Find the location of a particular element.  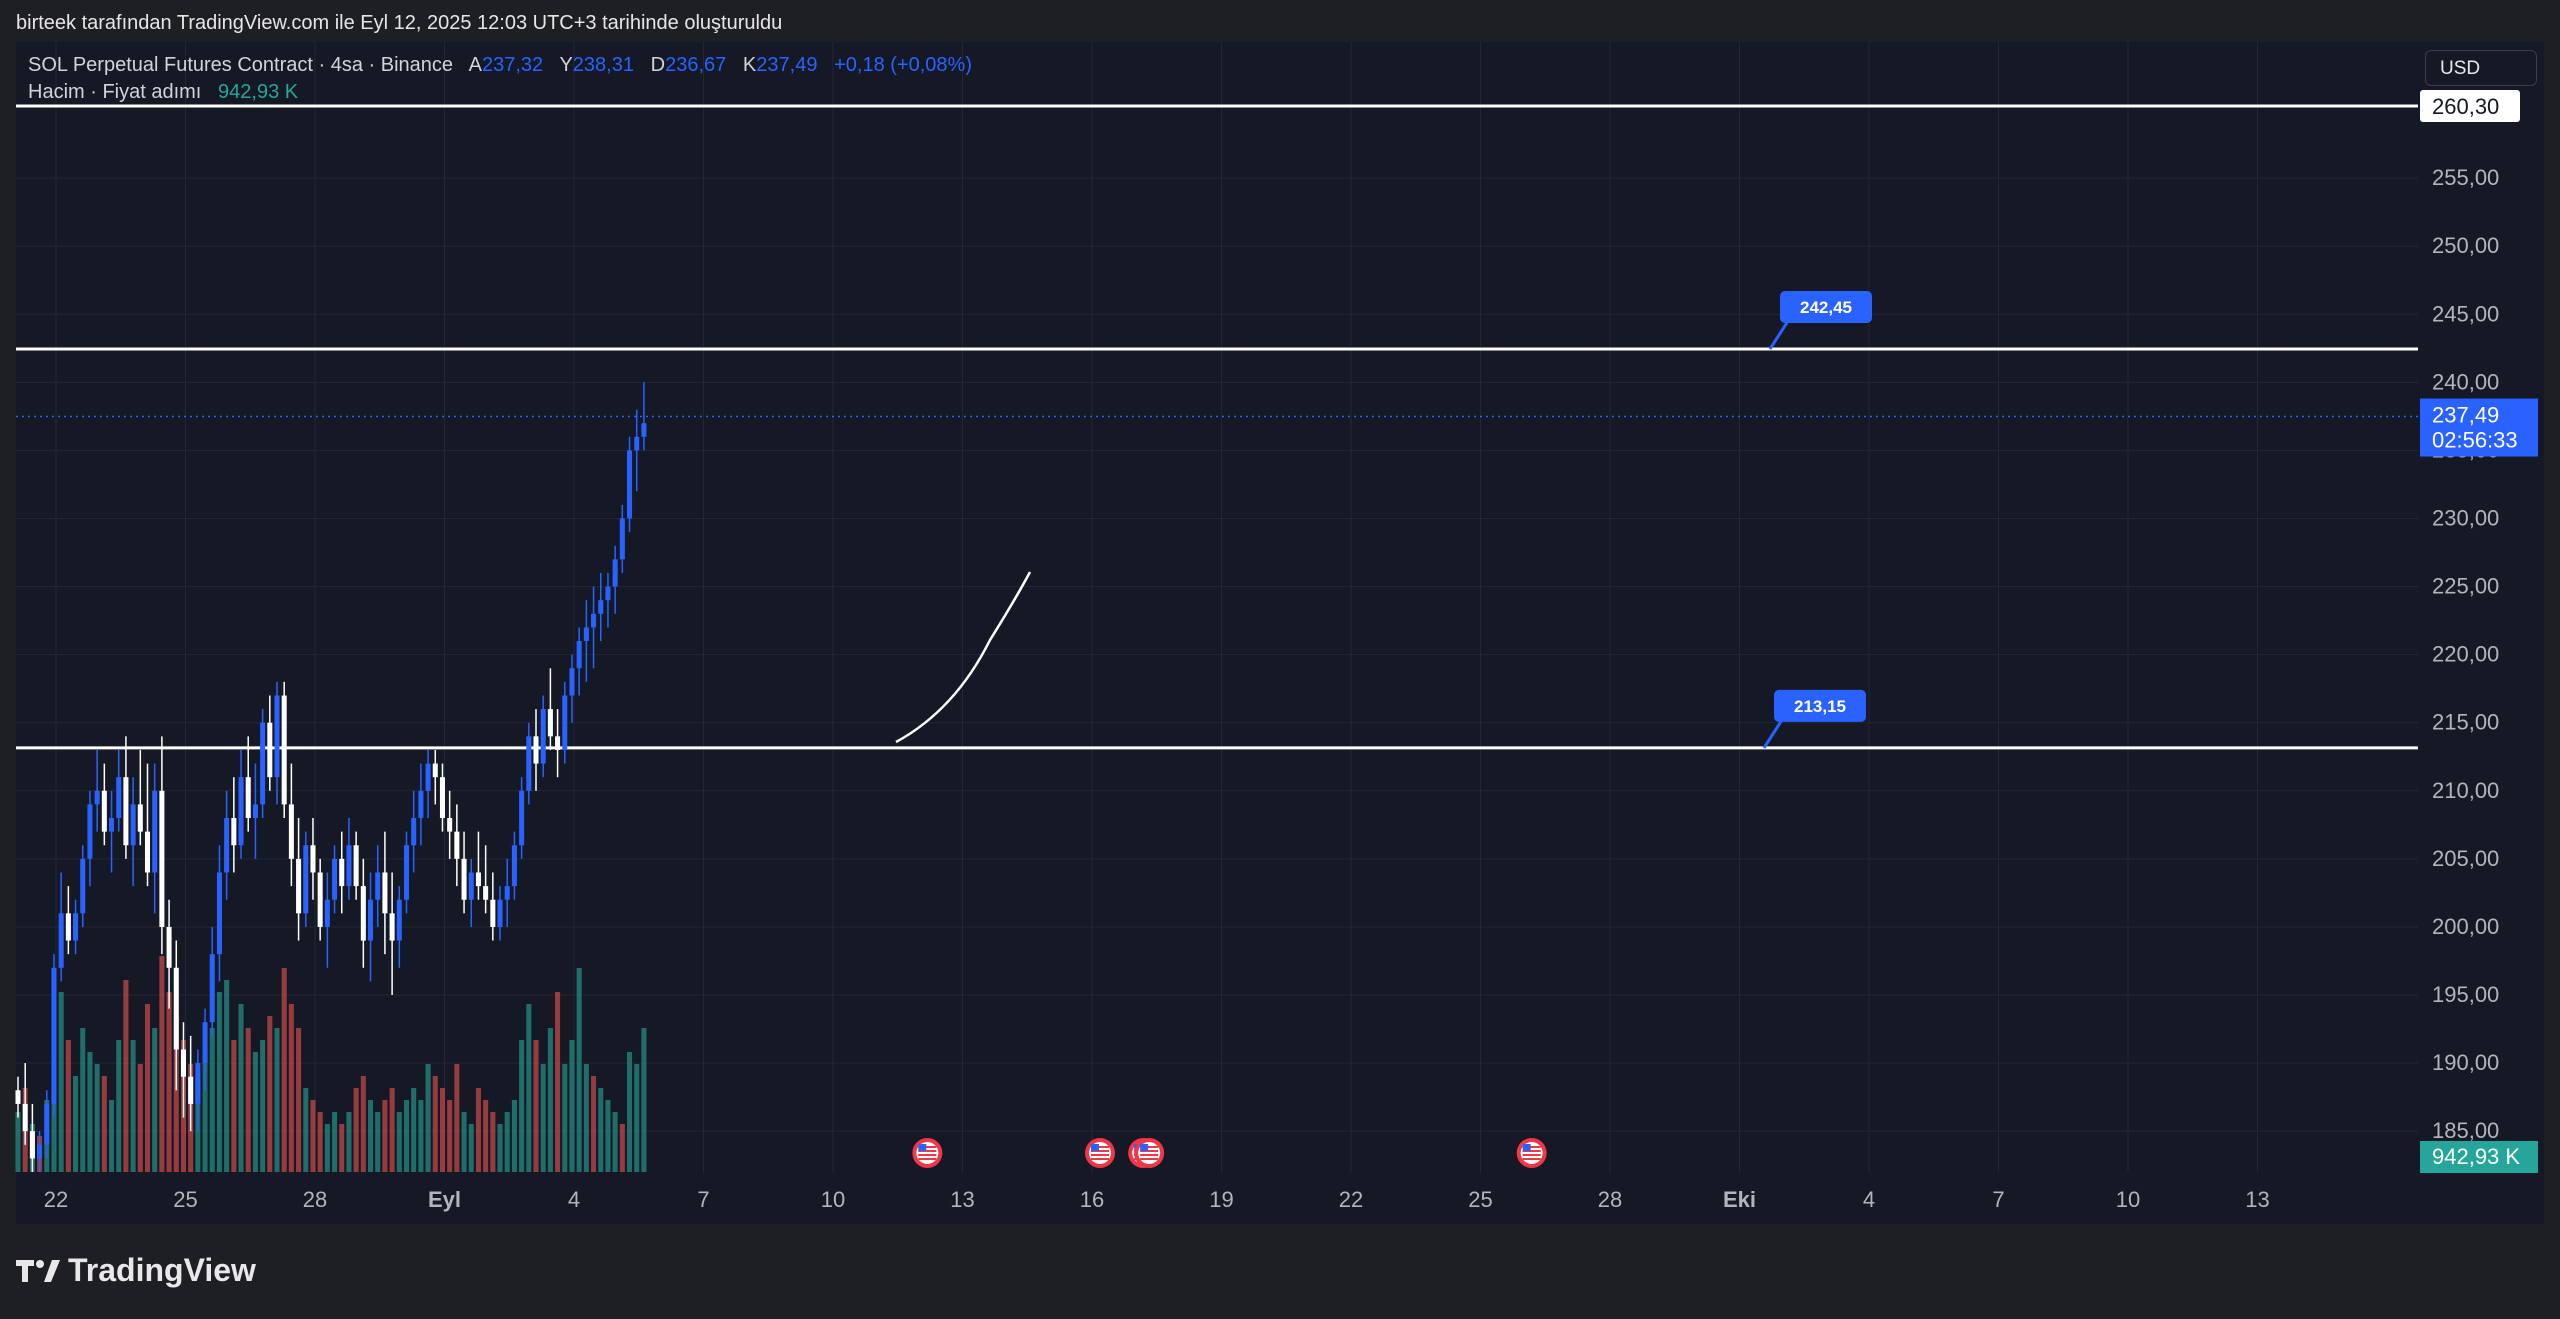

price-tick-label: 200,00 is located at coordinates (2465, 926).